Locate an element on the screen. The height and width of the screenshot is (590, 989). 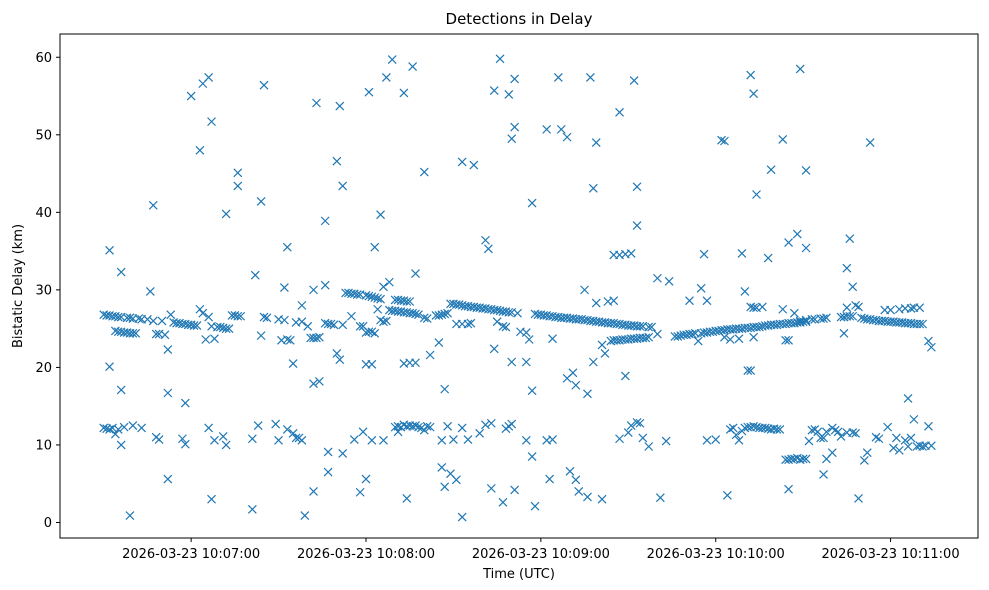
y-axis-label: Bistatic Delay (km) is located at coordinates (18, 286).